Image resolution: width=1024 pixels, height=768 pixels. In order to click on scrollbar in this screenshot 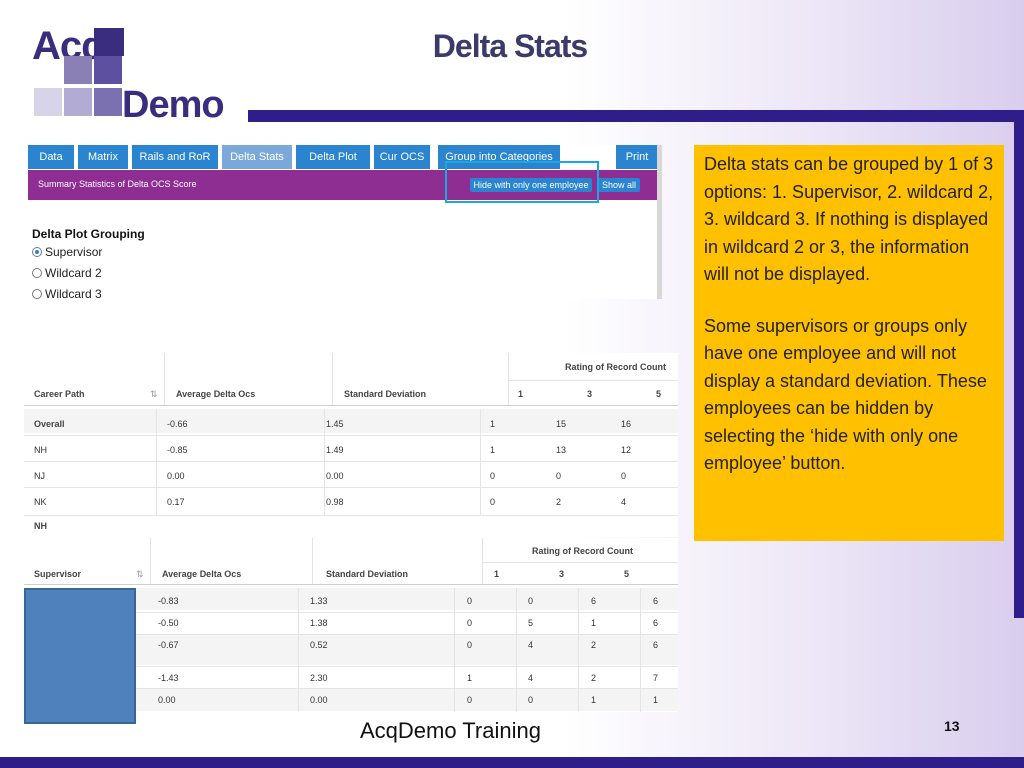, I will do `click(659, 222)`.